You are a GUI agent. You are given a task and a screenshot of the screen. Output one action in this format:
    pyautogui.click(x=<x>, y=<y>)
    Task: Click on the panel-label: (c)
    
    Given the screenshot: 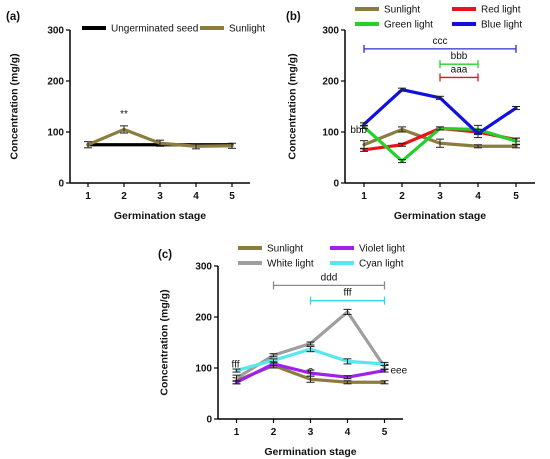 What is the action you would take?
    pyautogui.click(x=165, y=255)
    